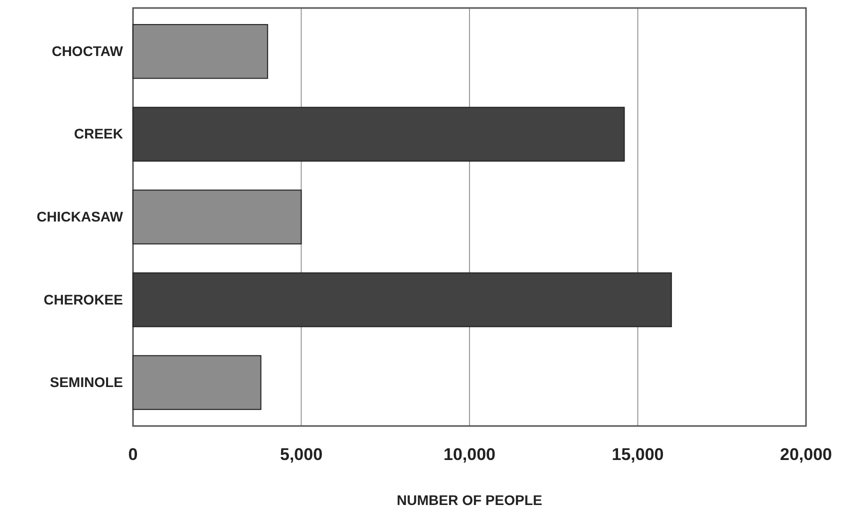  I want to click on x-tick-label: 10,000, so click(470, 454).